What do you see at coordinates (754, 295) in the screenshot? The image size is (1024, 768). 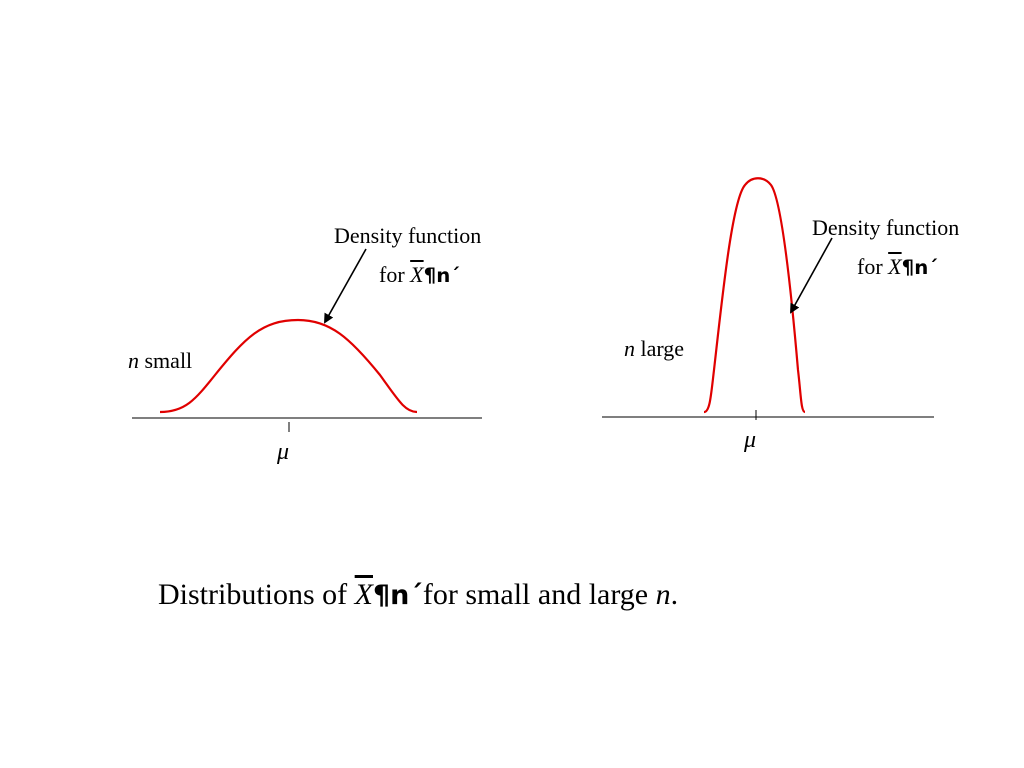 I see `right-density-curve` at bounding box center [754, 295].